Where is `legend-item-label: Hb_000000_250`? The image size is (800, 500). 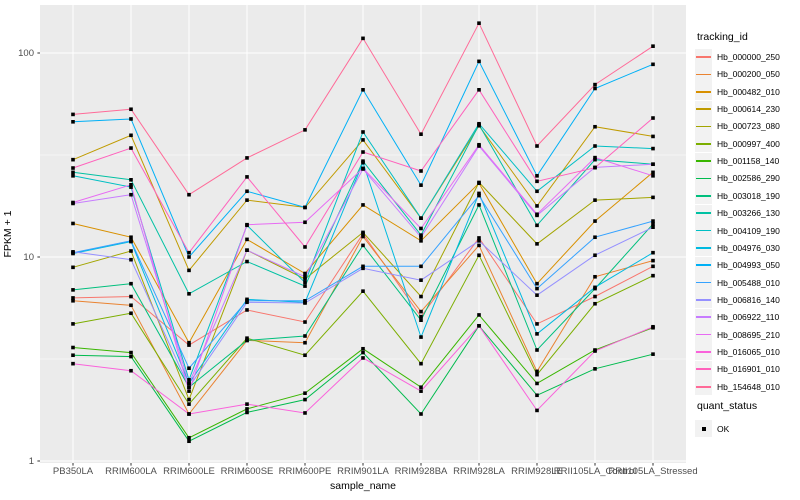 legend-item-label: Hb_000000_250 is located at coordinates (748, 57).